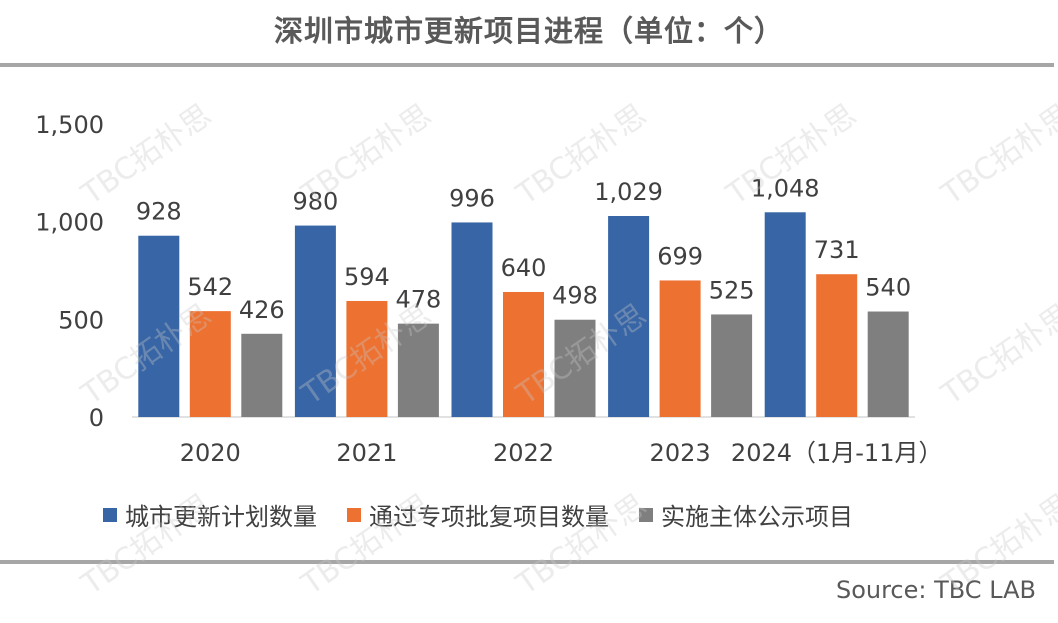  What do you see at coordinates (628, 192) in the screenshot?
I see `data-label: 1,029` at bounding box center [628, 192].